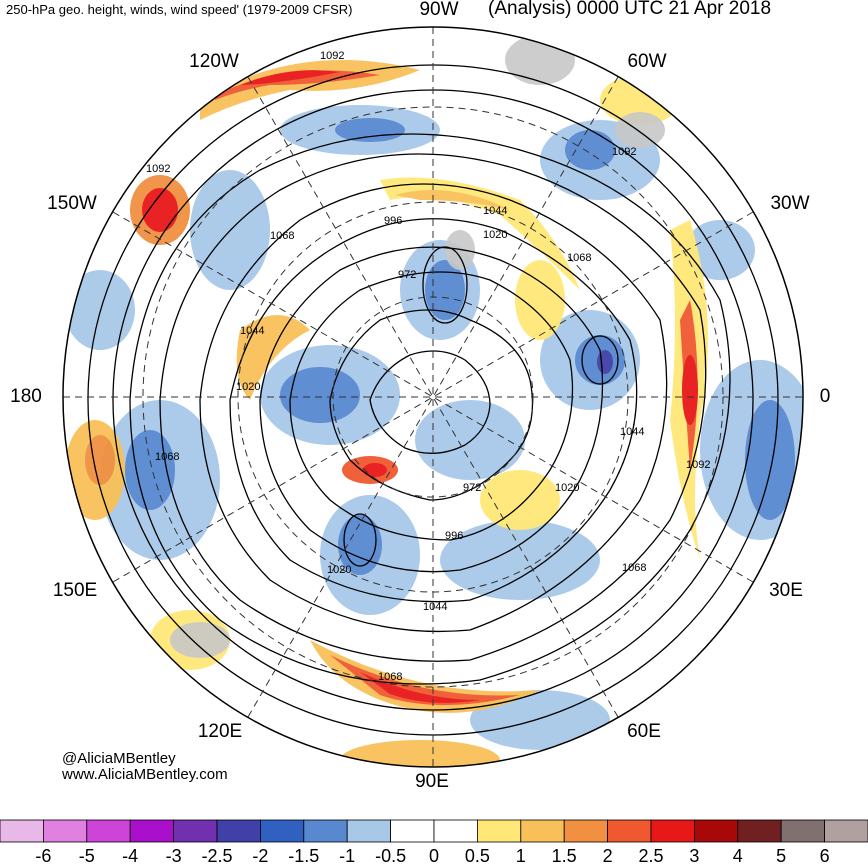 The image size is (868, 867). Describe the element at coordinates (651, 856) in the screenshot. I see `colorbar-tick-label: 2.5` at that location.